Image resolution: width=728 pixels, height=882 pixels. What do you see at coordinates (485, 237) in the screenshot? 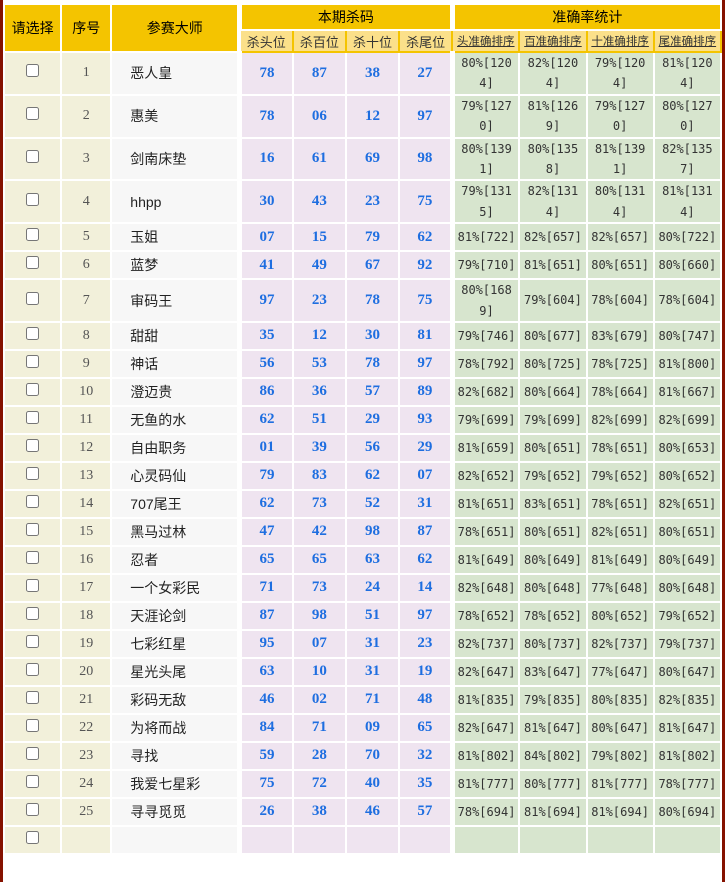
I see `accuracy-head-value: 81%[722]` at bounding box center [485, 237].